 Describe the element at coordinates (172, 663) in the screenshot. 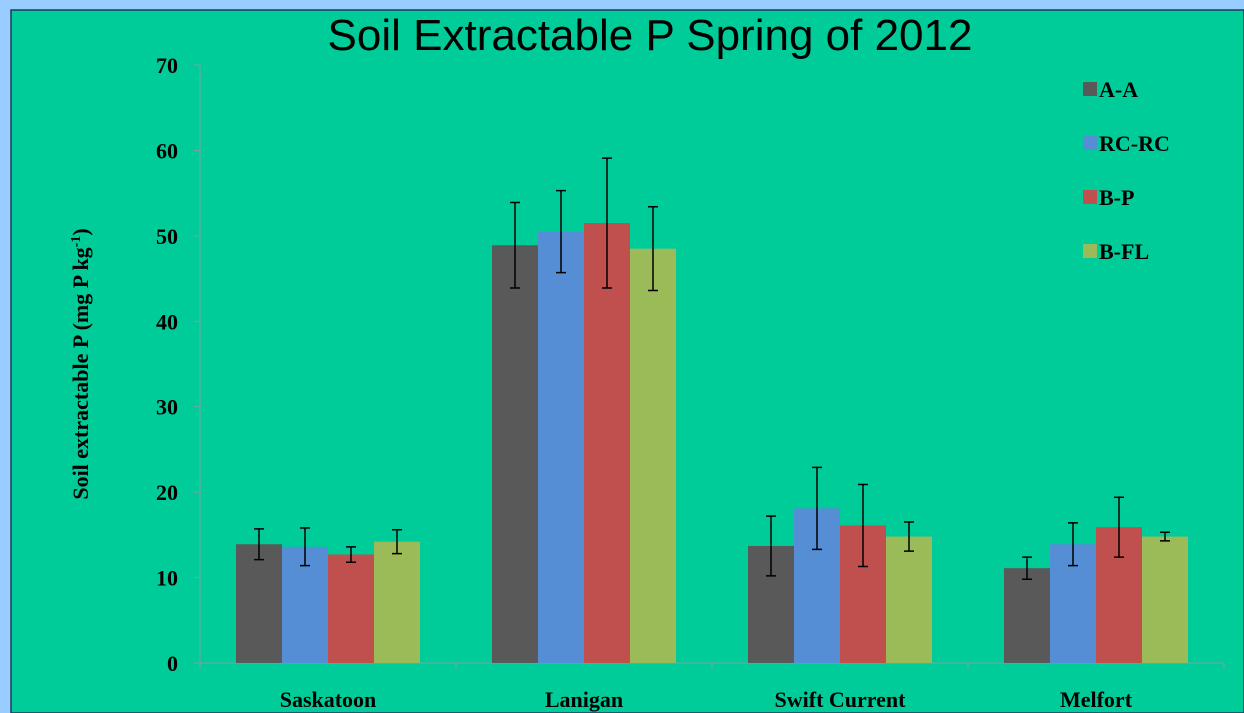

I see `y-tick-label: 0` at that location.